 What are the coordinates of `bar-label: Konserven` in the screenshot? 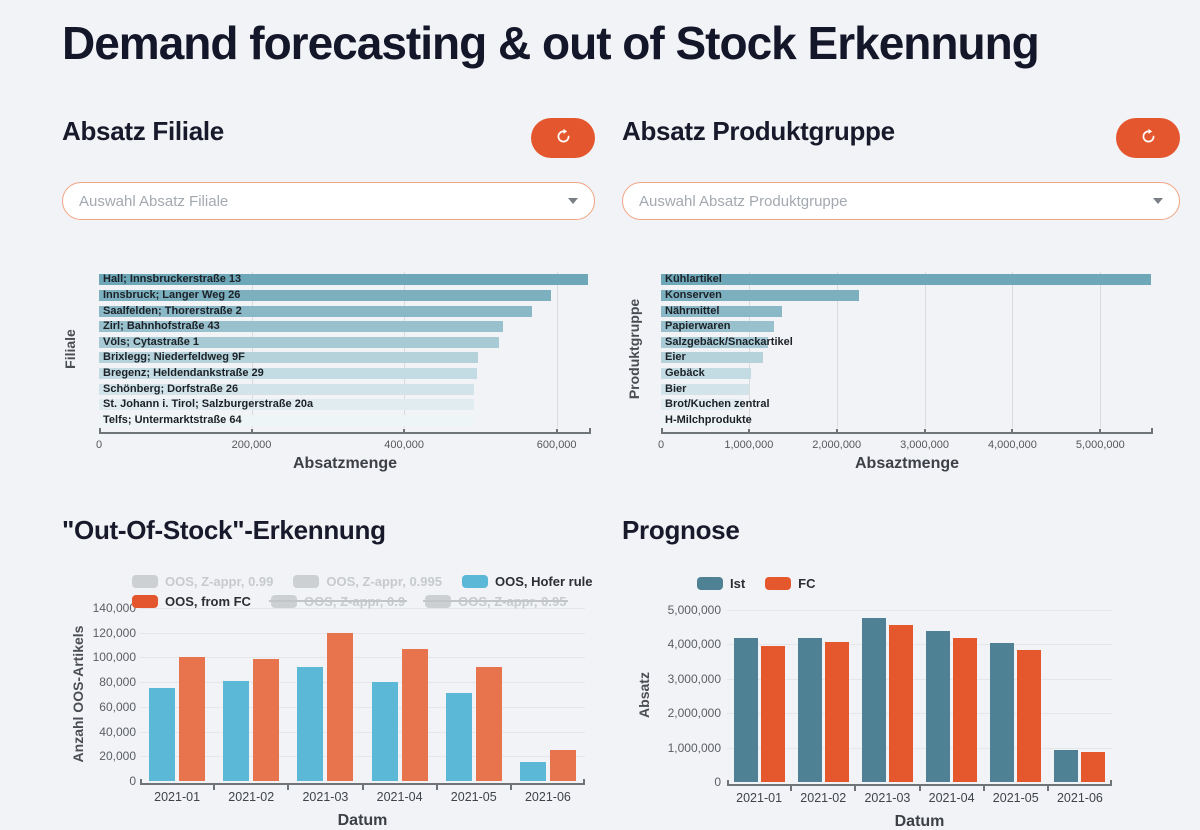 It's located at (693, 294).